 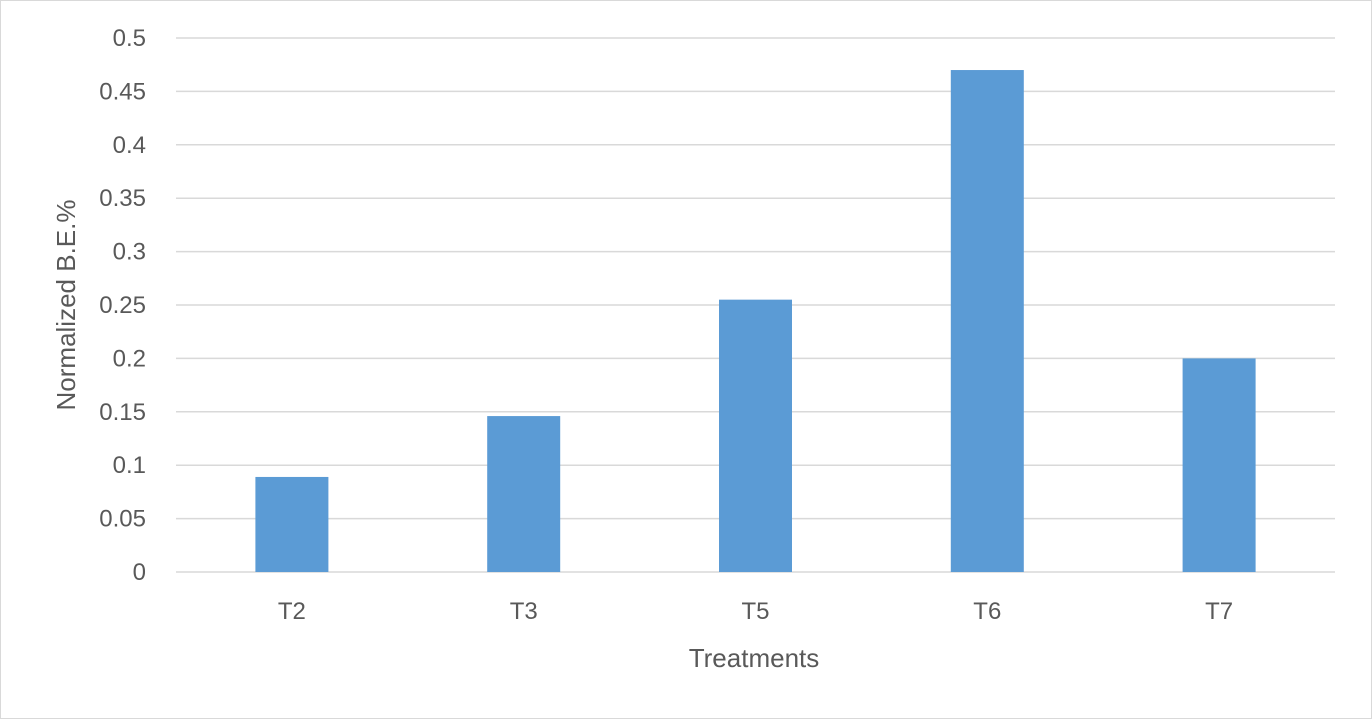 I want to click on y-tick-labels: 0 0.05 0.1 0.15 0.2 0.25 0.3 0.35 0.4 0.45 0.5, so click(x=122, y=305).